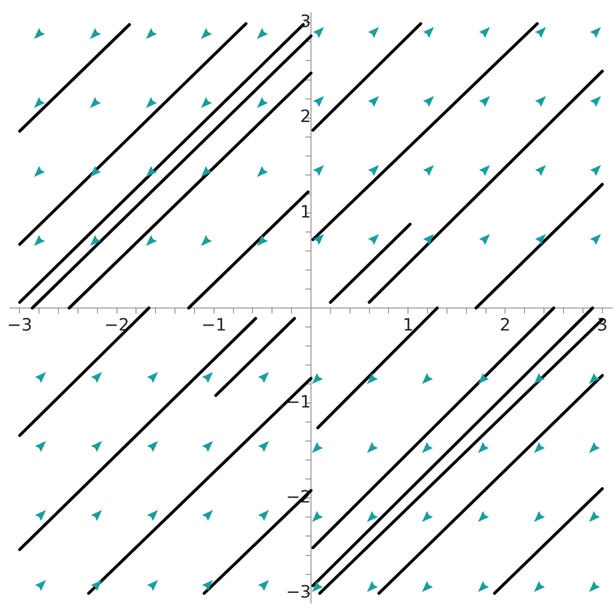 This screenshot has width=614, height=616. What do you see at coordinates (298, 592) in the screenshot?
I see `y-tick-label: −3` at bounding box center [298, 592].